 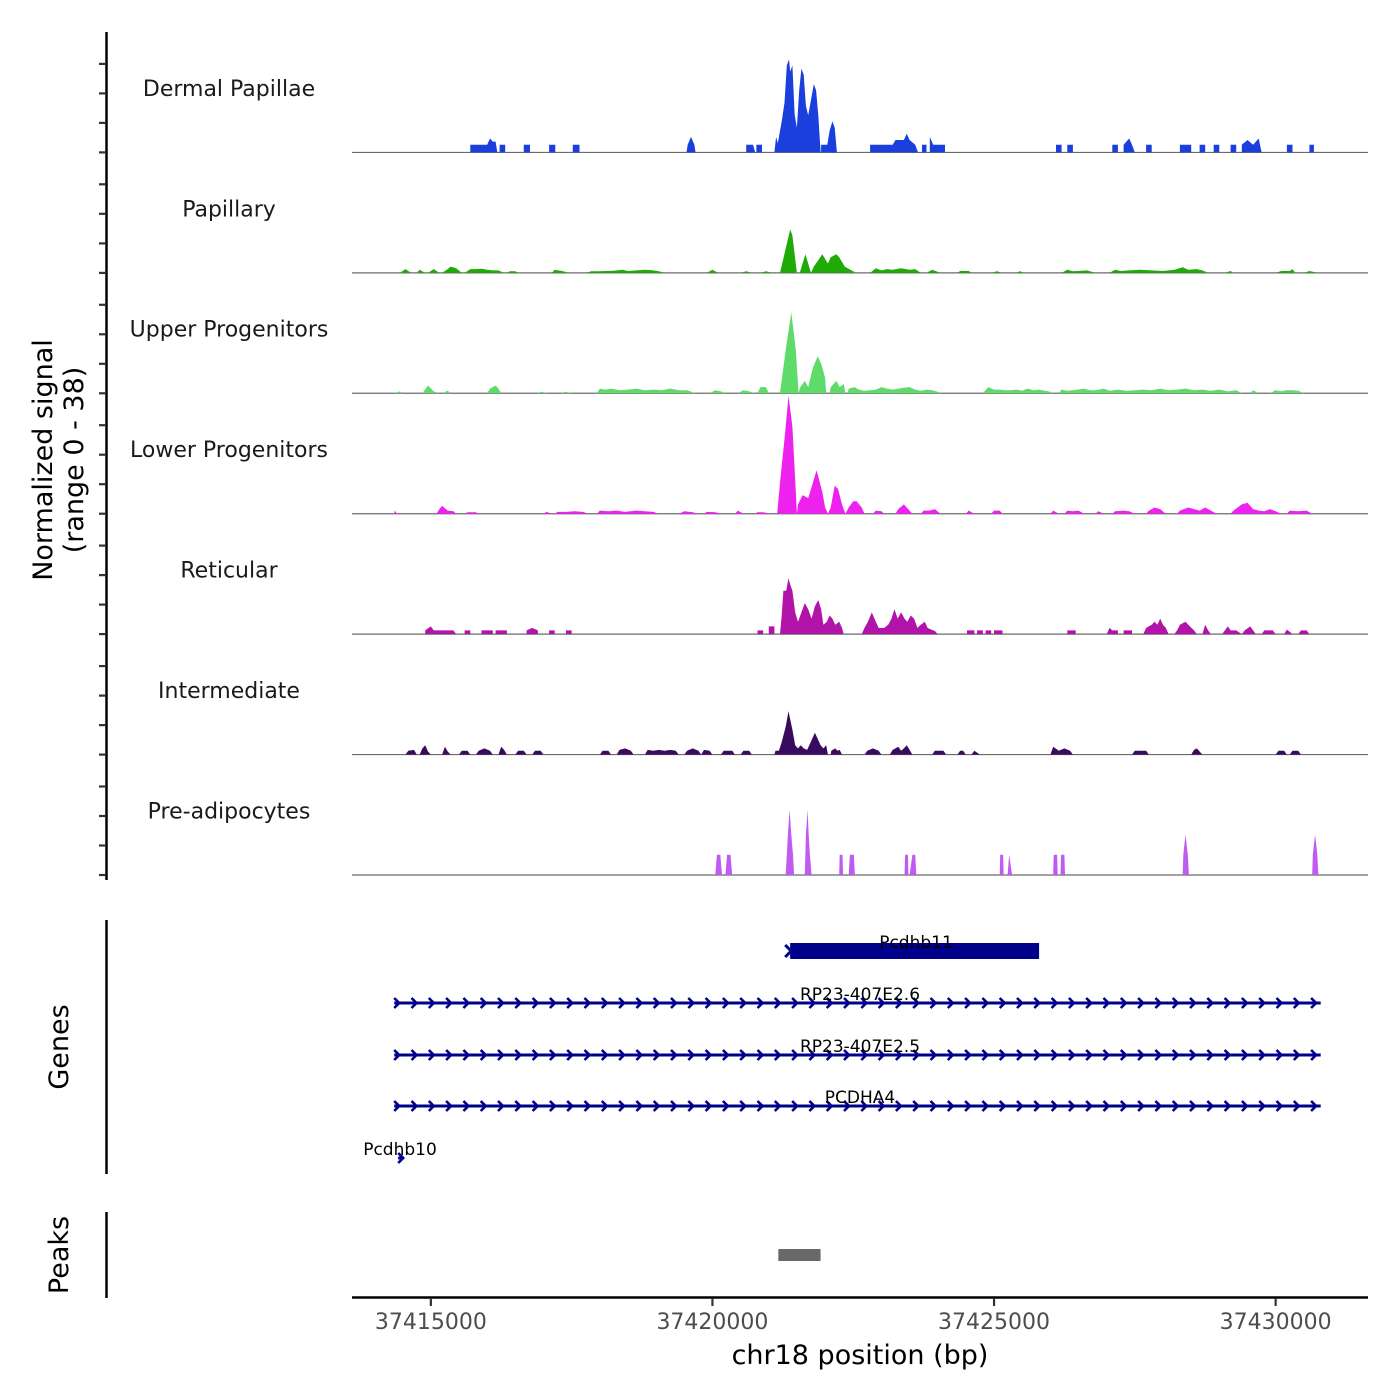 I want to click on gene-label: Pcdhb11, so click(x=916, y=943).